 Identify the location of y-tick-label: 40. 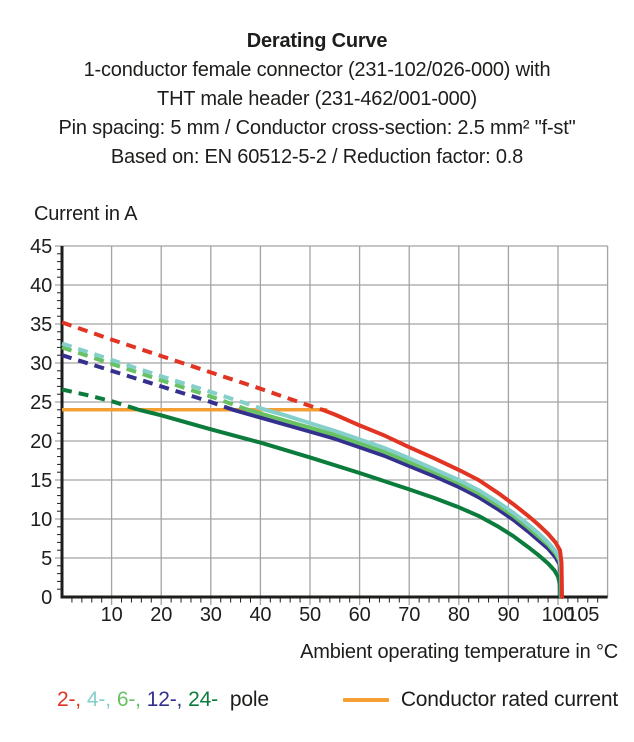
(41, 286).